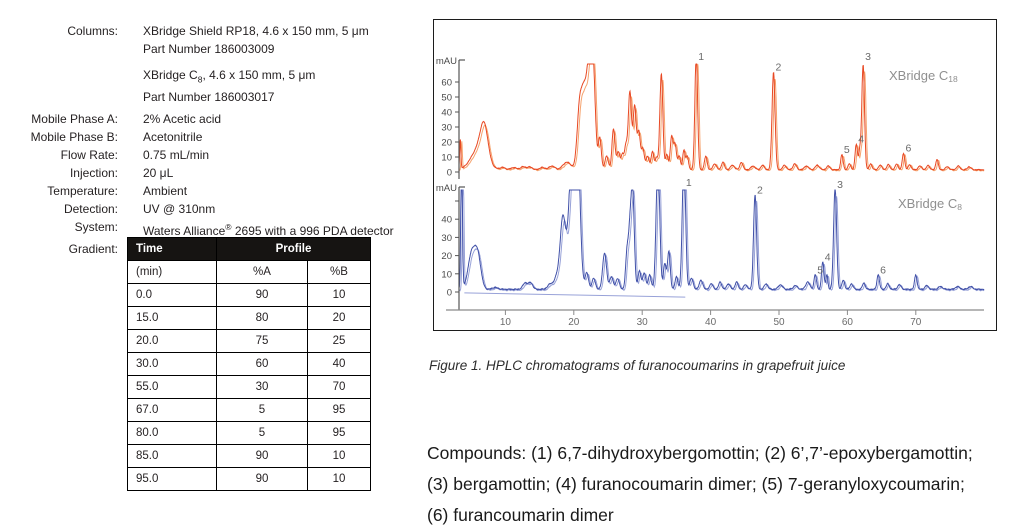 The width and height of the screenshot is (1011, 532). Describe the element at coordinates (172, 137) in the screenshot. I see `method-value: Acetonitrile` at that location.